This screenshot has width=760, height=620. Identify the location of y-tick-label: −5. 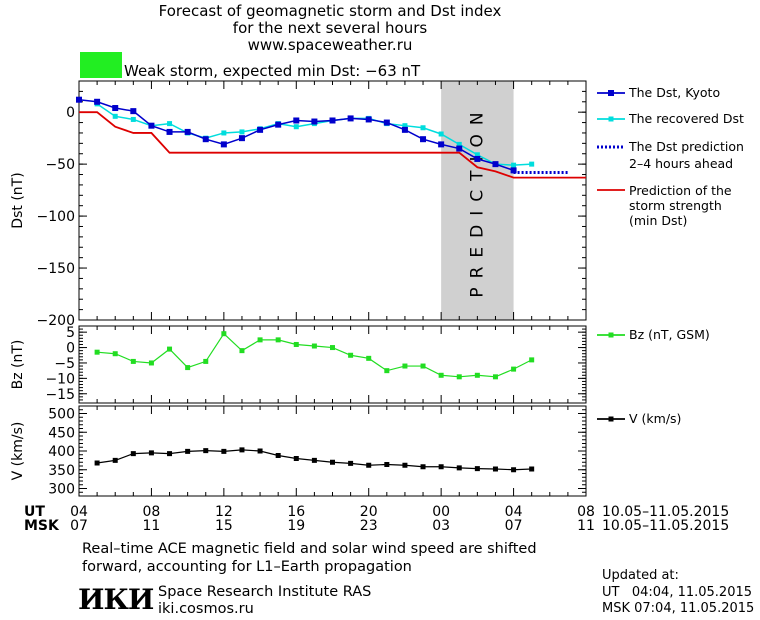
(64, 364).